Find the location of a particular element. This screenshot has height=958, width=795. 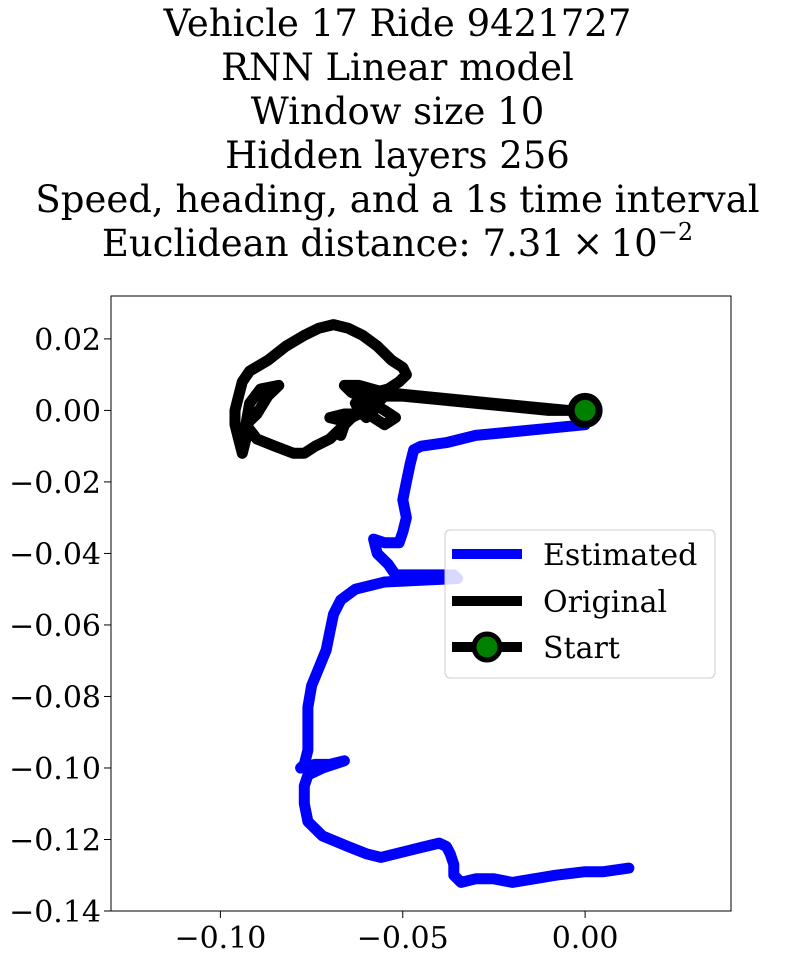

start-marker is located at coordinates (585, 410).